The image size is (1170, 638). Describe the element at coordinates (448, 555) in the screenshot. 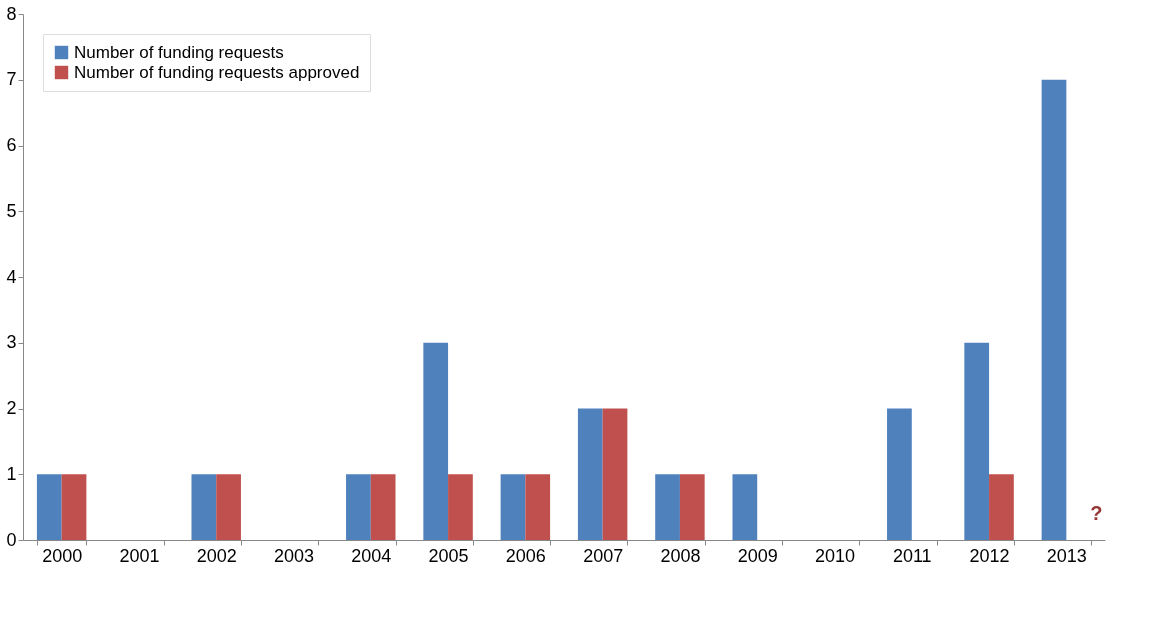

I see `x-tick-label: 2005` at that location.